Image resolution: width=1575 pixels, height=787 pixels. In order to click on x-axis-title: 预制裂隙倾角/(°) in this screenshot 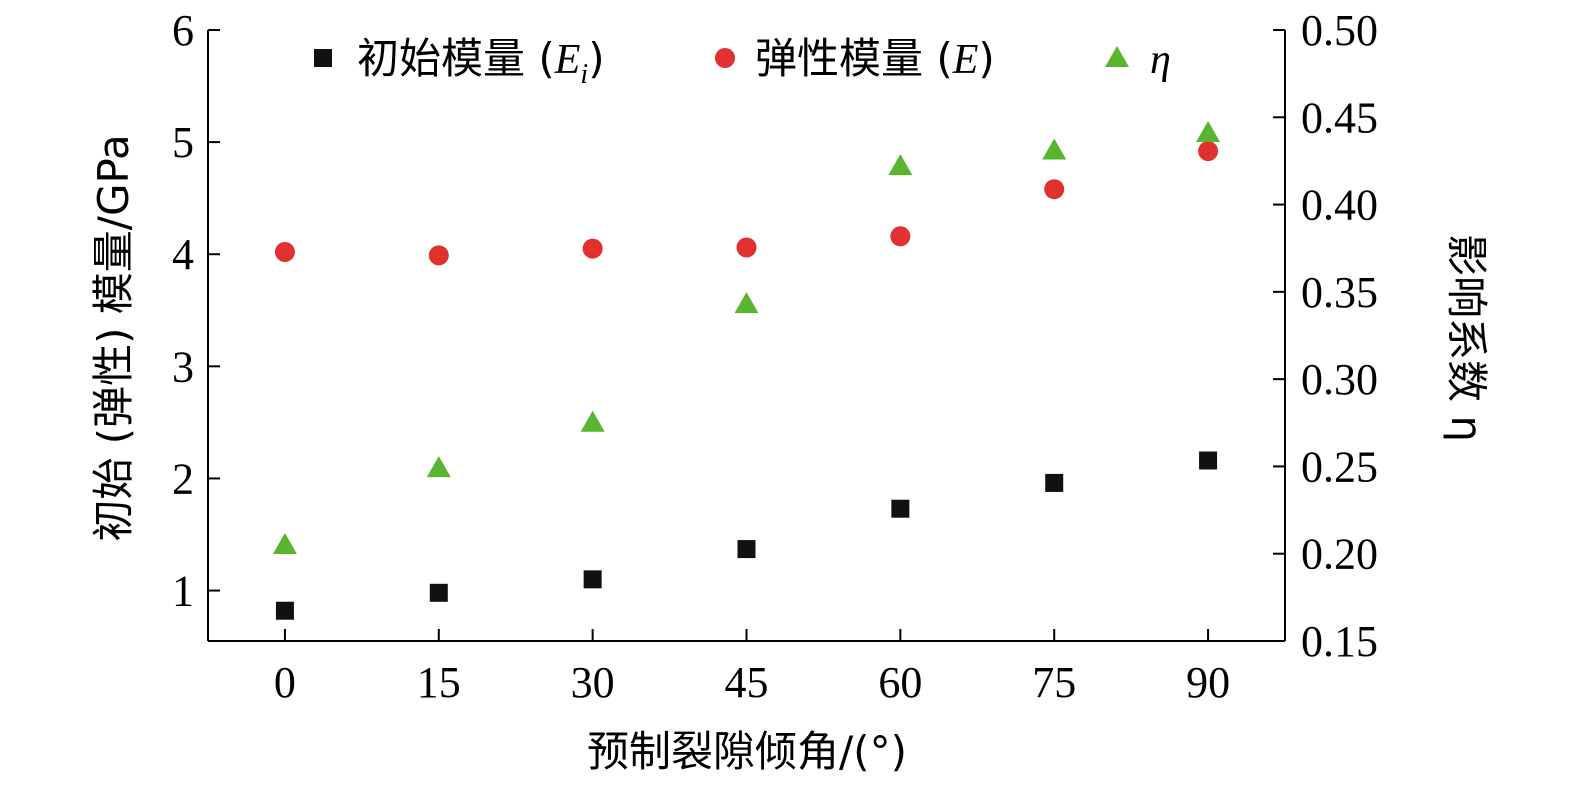, I will do `click(747, 751)`.